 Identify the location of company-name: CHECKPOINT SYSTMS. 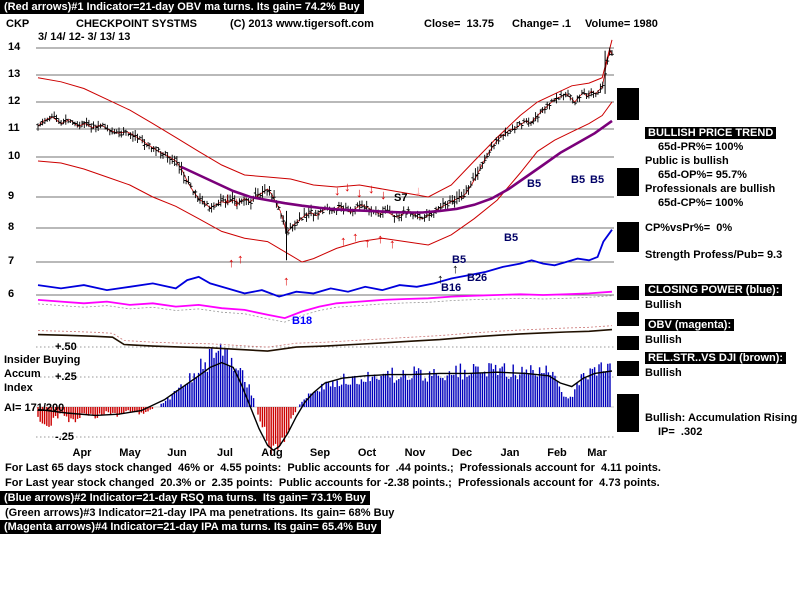
(137, 24).